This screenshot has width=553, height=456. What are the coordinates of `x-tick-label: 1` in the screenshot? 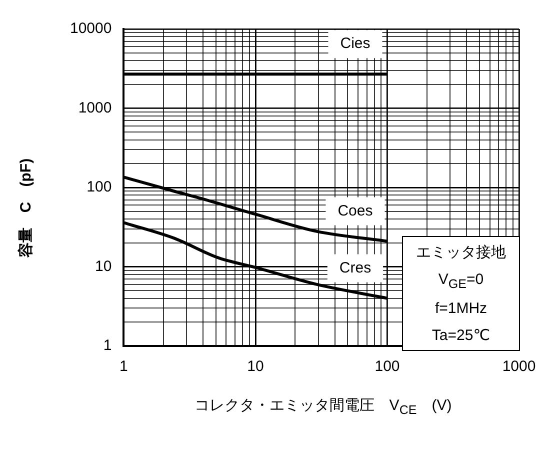 It's located at (124, 367).